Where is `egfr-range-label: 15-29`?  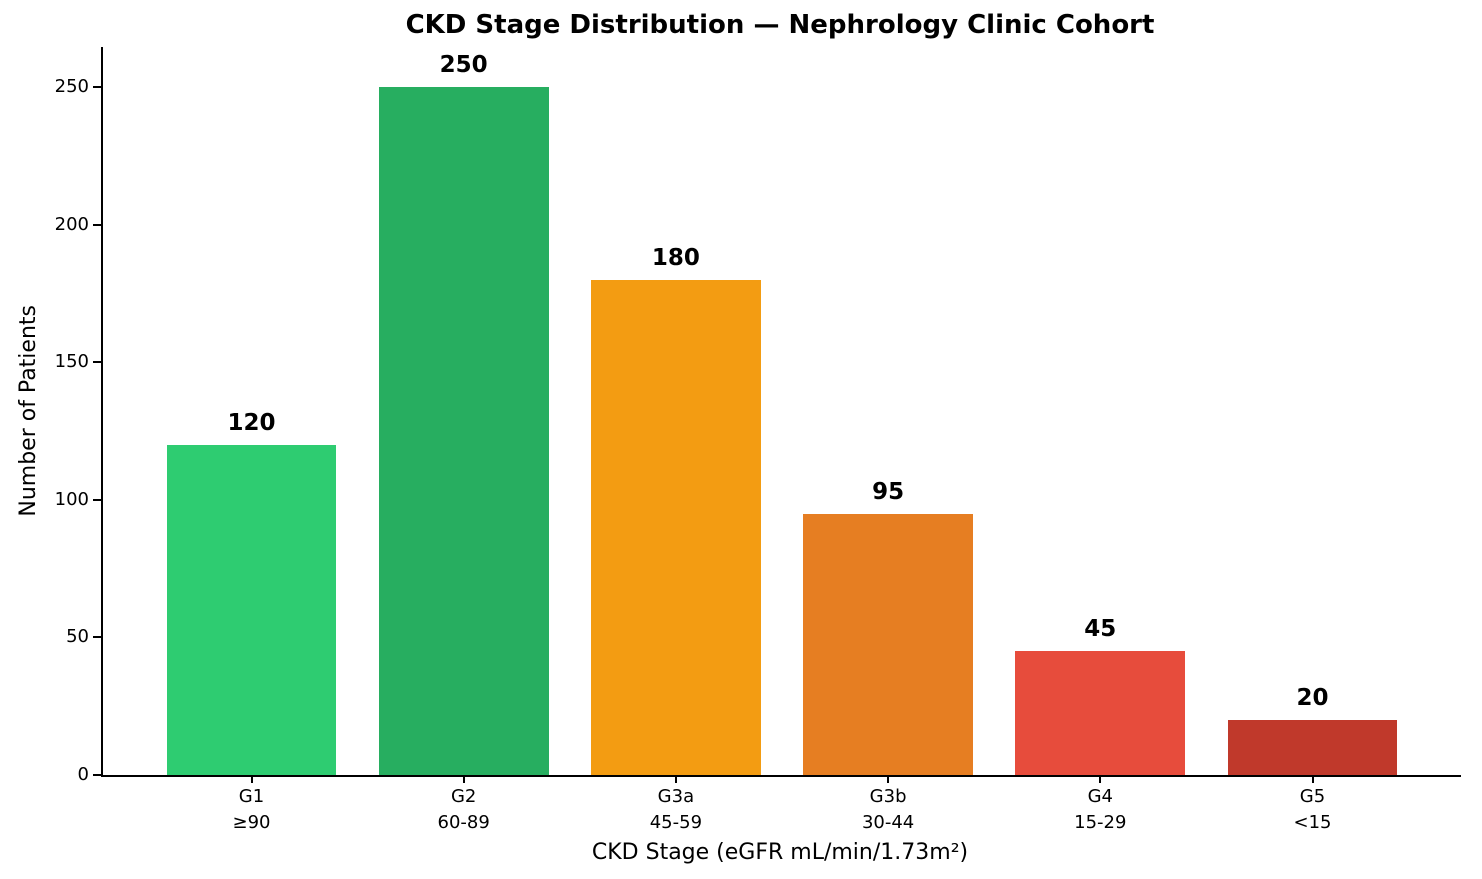 egfr-range-label: 15-29 is located at coordinates (1100, 822).